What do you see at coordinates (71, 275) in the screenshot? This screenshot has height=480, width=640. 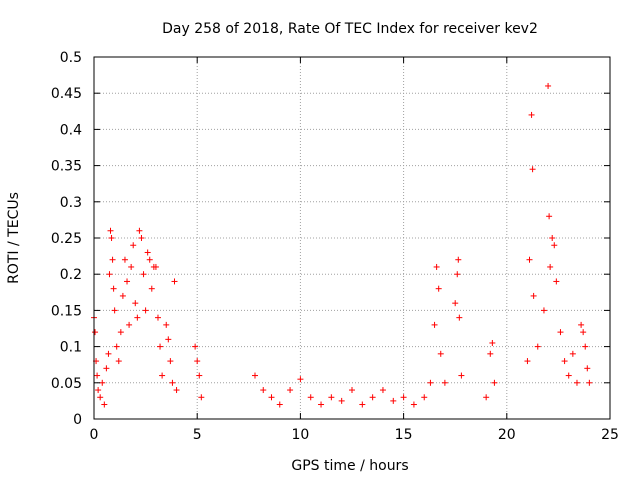 I see `y-tick-label: 0.2` at bounding box center [71, 275].